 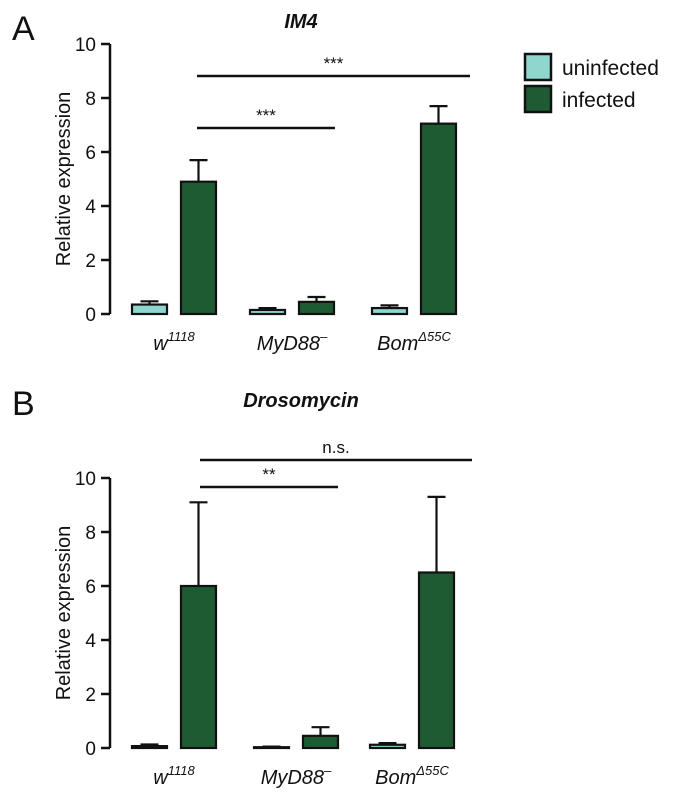 I want to click on legend-label: uninfected, so click(x=610, y=68).